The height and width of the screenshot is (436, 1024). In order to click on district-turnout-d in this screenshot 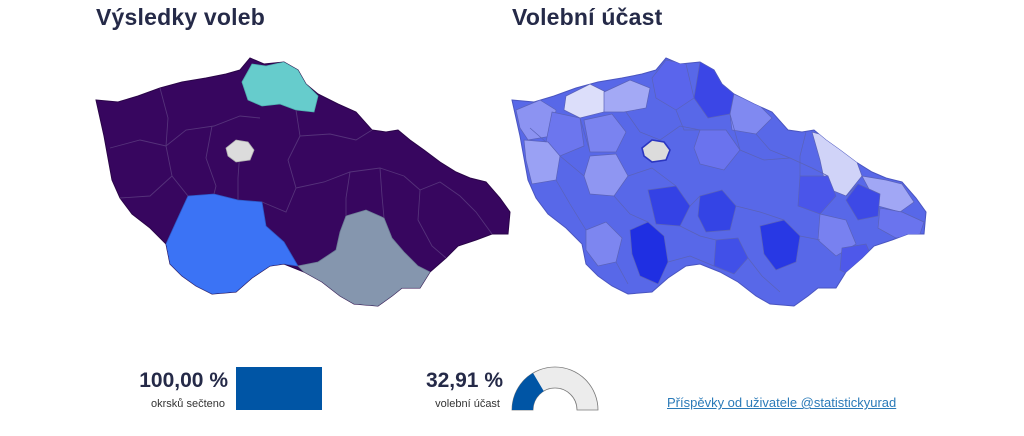, I will do `click(565, 134)`.